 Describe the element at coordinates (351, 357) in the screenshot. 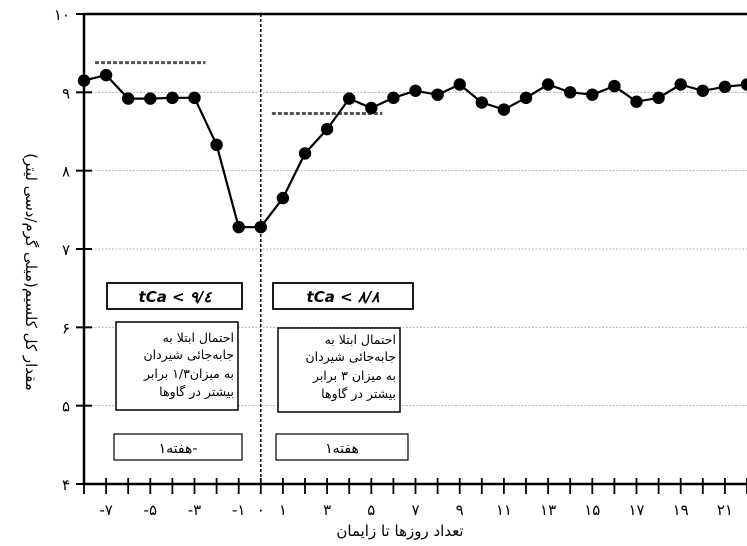

I see `post-risk-line-2: جابه‌جائی شیردان` at that location.